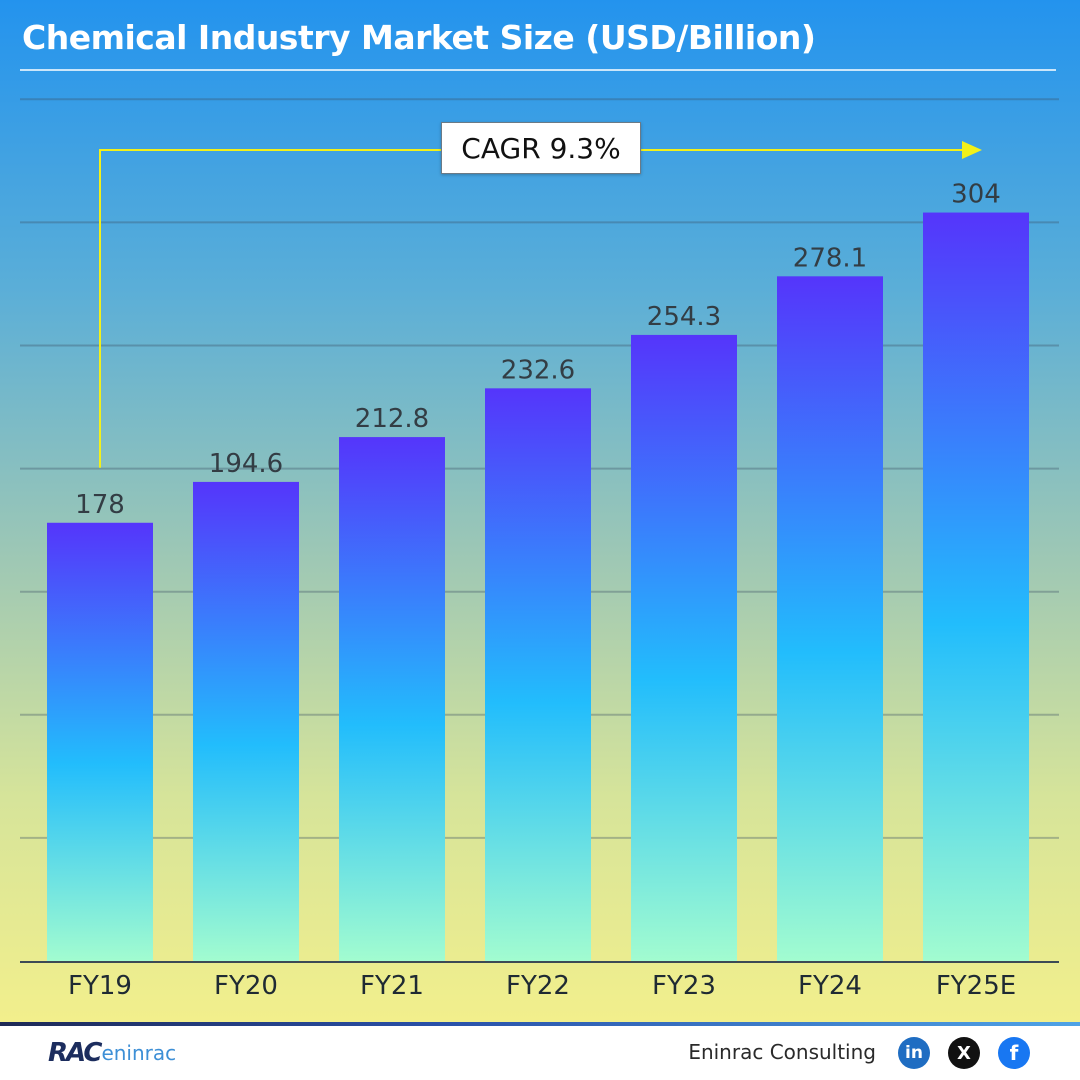 This screenshot has height=1080, width=1080. Describe the element at coordinates (782, 1052) in the screenshot. I see `company-name: Eninrac Consulting` at that location.